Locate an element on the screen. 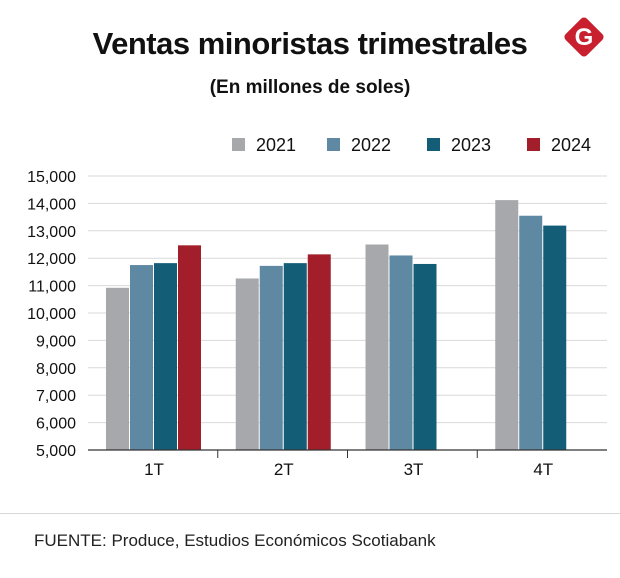  bar-2021-3T is located at coordinates (377, 347).